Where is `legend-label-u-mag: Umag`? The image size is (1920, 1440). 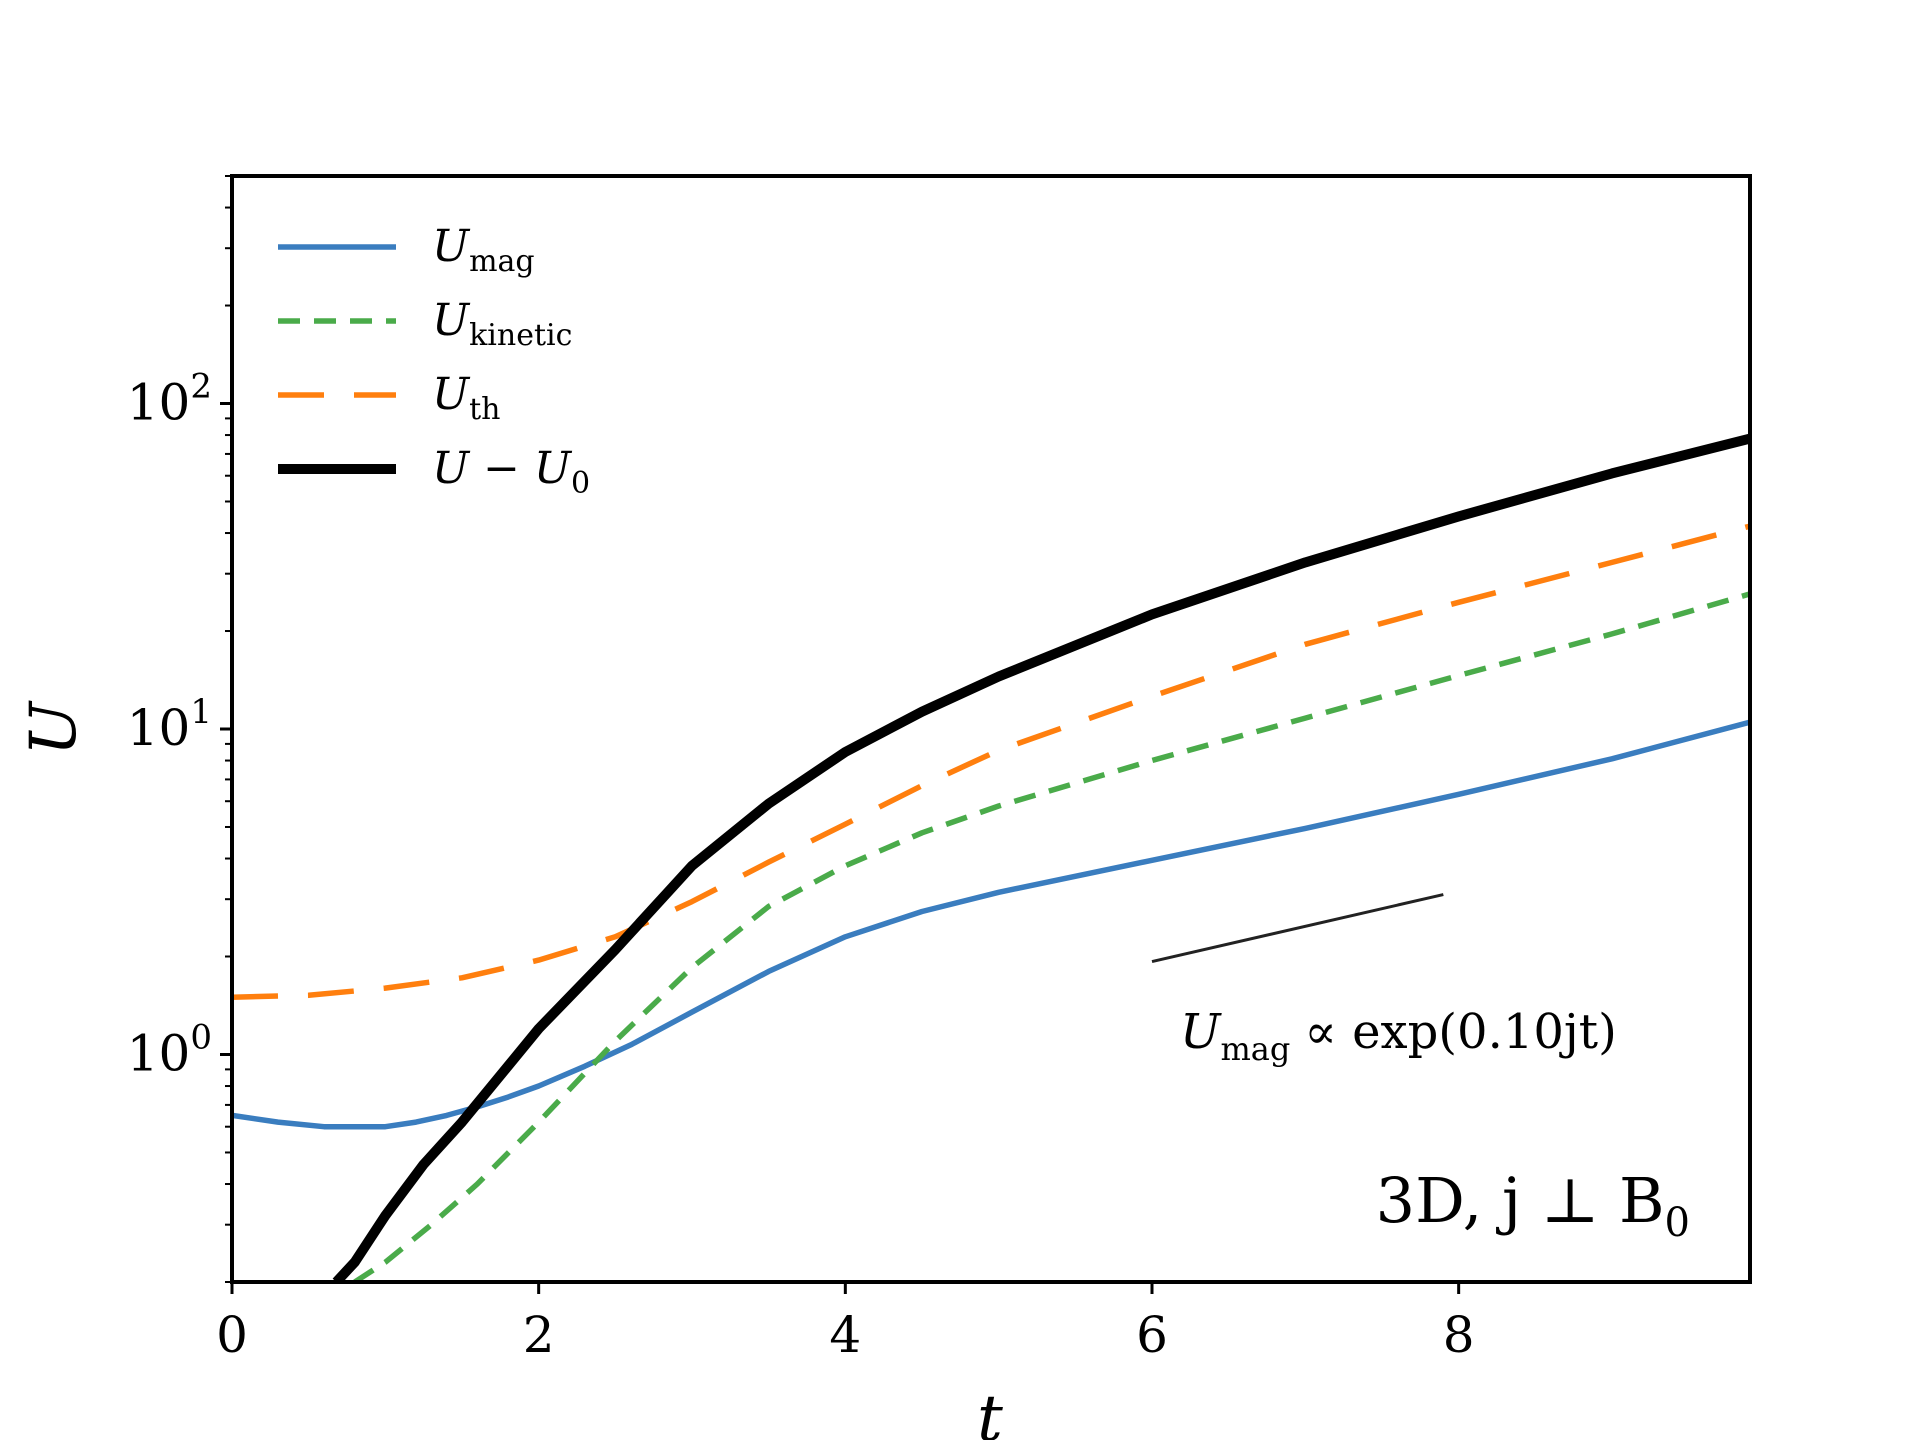
legend-label-u-mag: Umag is located at coordinates (483, 250).